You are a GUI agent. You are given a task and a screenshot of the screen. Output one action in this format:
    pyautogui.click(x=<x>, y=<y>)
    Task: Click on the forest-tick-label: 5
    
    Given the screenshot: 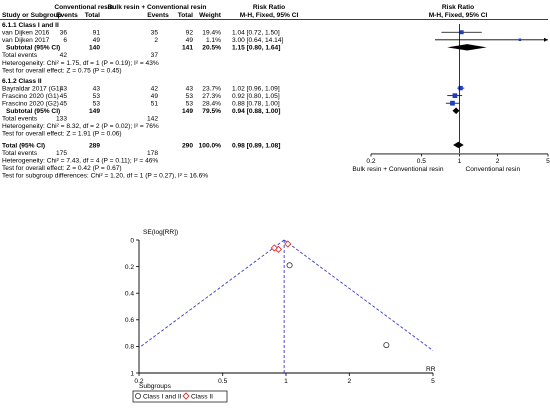 What is the action you would take?
    pyautogui.click(x=548, y=161)
    